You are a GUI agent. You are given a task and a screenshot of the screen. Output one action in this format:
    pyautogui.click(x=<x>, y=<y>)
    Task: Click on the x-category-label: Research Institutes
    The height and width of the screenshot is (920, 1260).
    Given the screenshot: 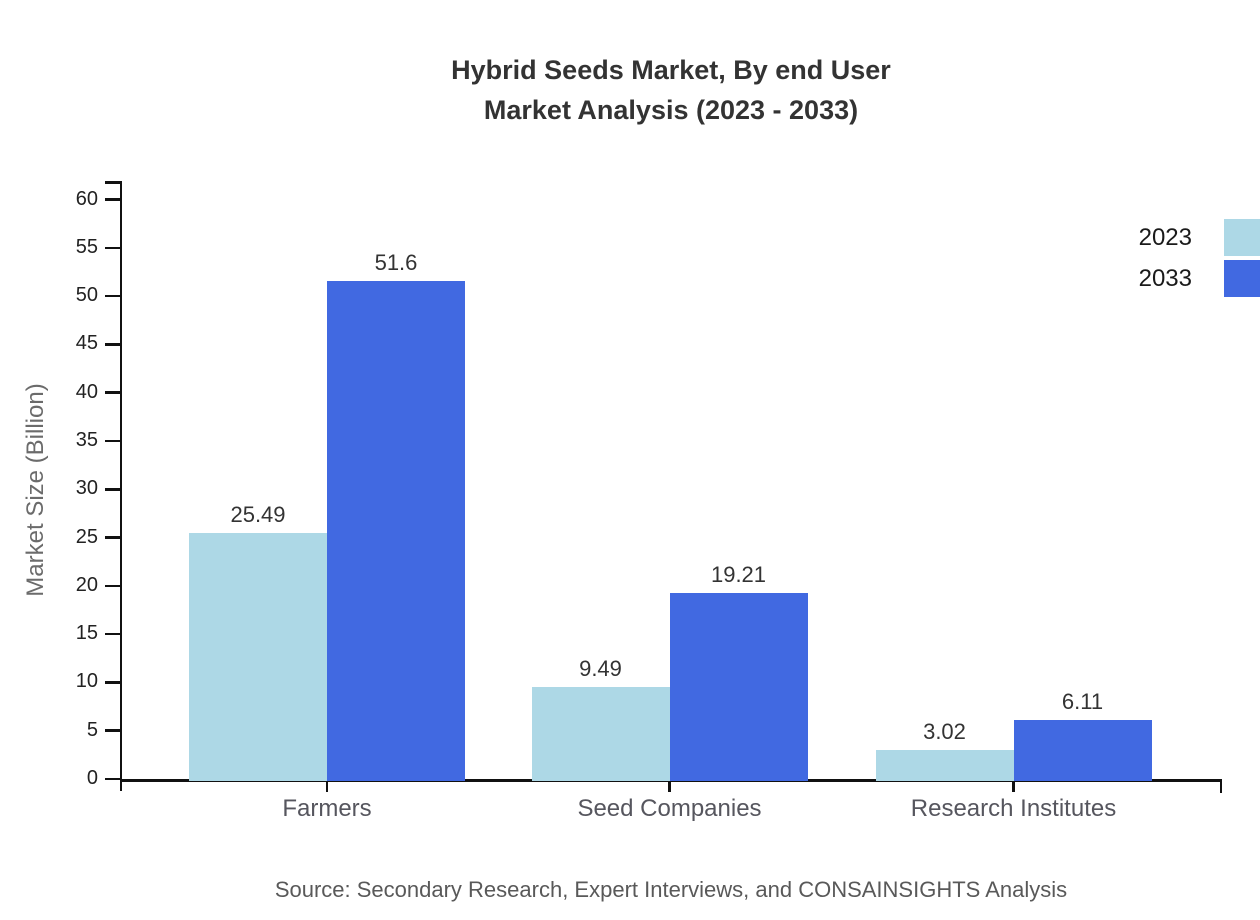 What is the action you would take?
    pyautogui.click(x=1013, y=808)
    